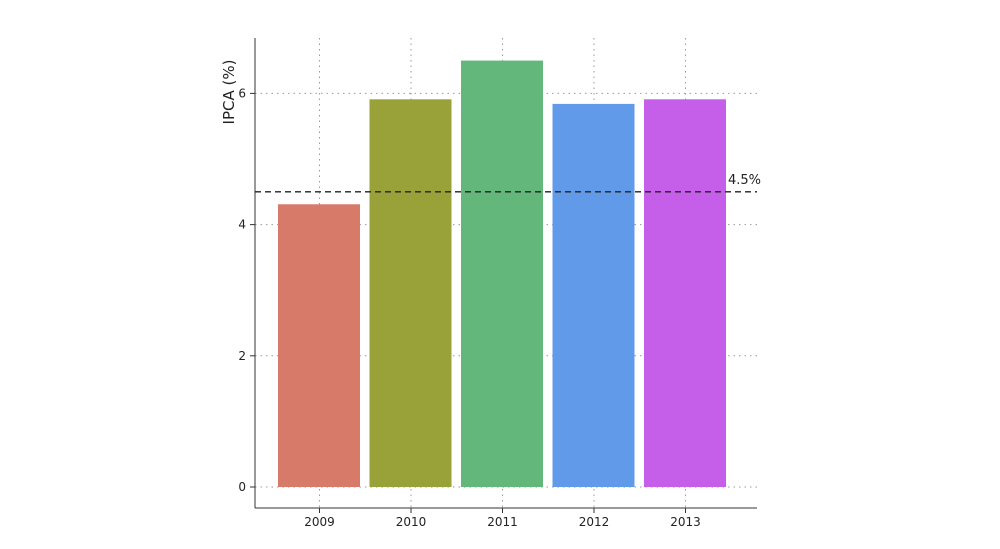 The image size is (1000, 549). Describe the element at coordinates (508, 183) in the screenshot. I see `reference-layer: 4.5%` at that location.